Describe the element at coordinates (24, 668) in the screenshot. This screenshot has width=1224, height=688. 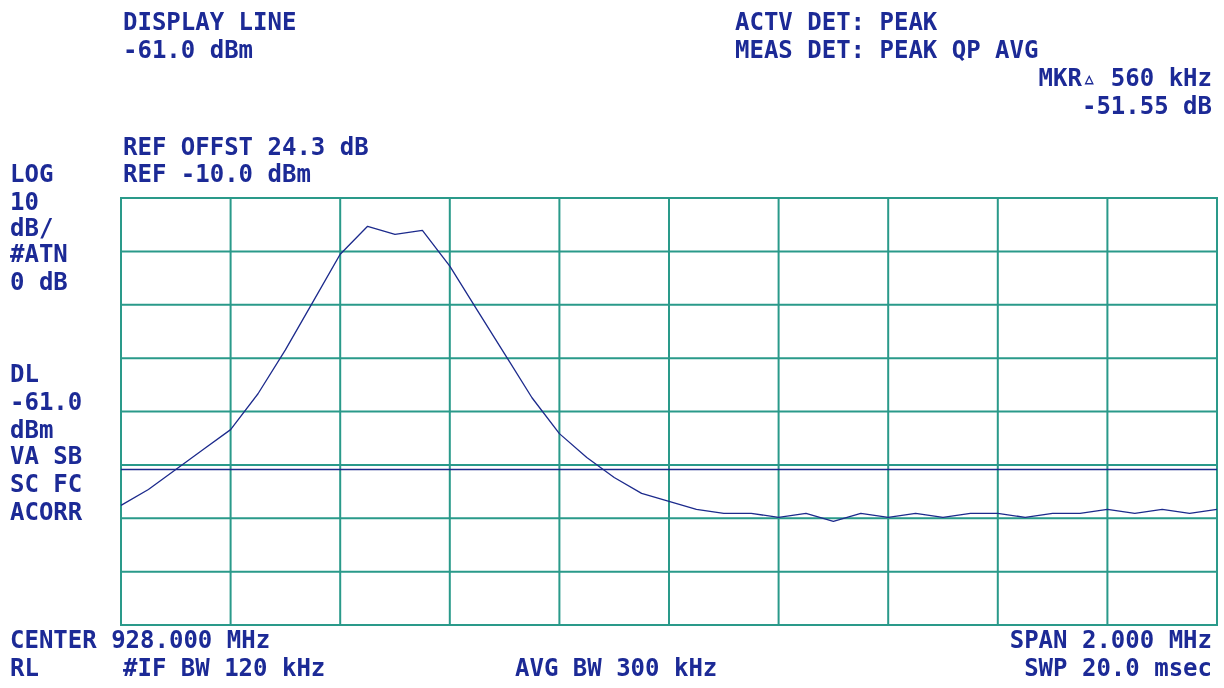
I see `text: RL` at that location.